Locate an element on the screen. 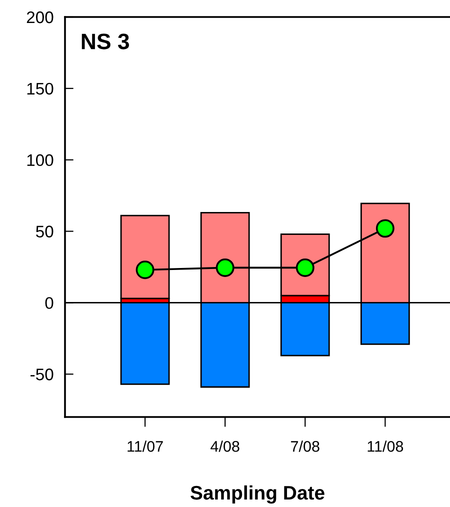  x-tick-label: 7/08 is located at coordinates (305, 446).